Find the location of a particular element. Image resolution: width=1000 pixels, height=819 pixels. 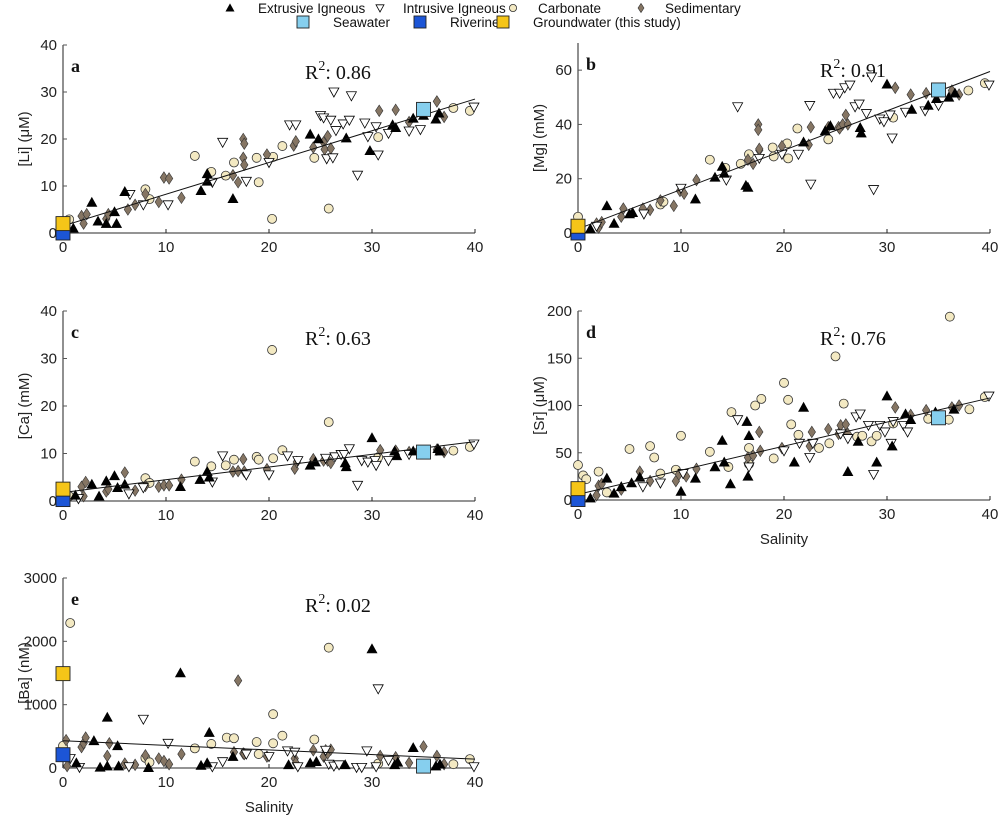

endmember-groundwater is located at coordinates (63, 674).